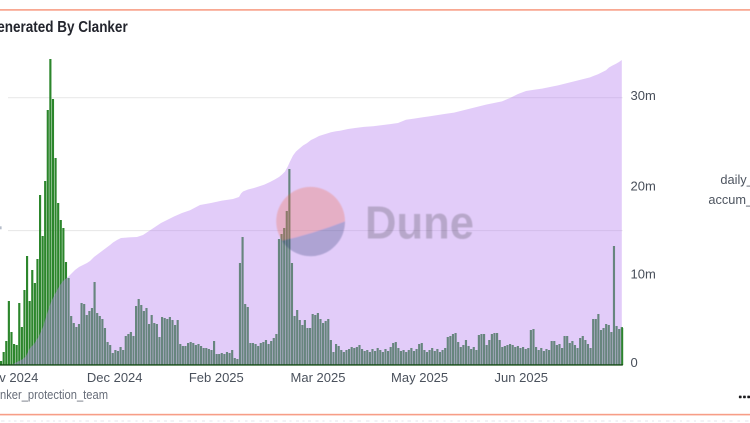 The image size is (750, 423). I want to click on svg-text: 30m, so click(643, 95).